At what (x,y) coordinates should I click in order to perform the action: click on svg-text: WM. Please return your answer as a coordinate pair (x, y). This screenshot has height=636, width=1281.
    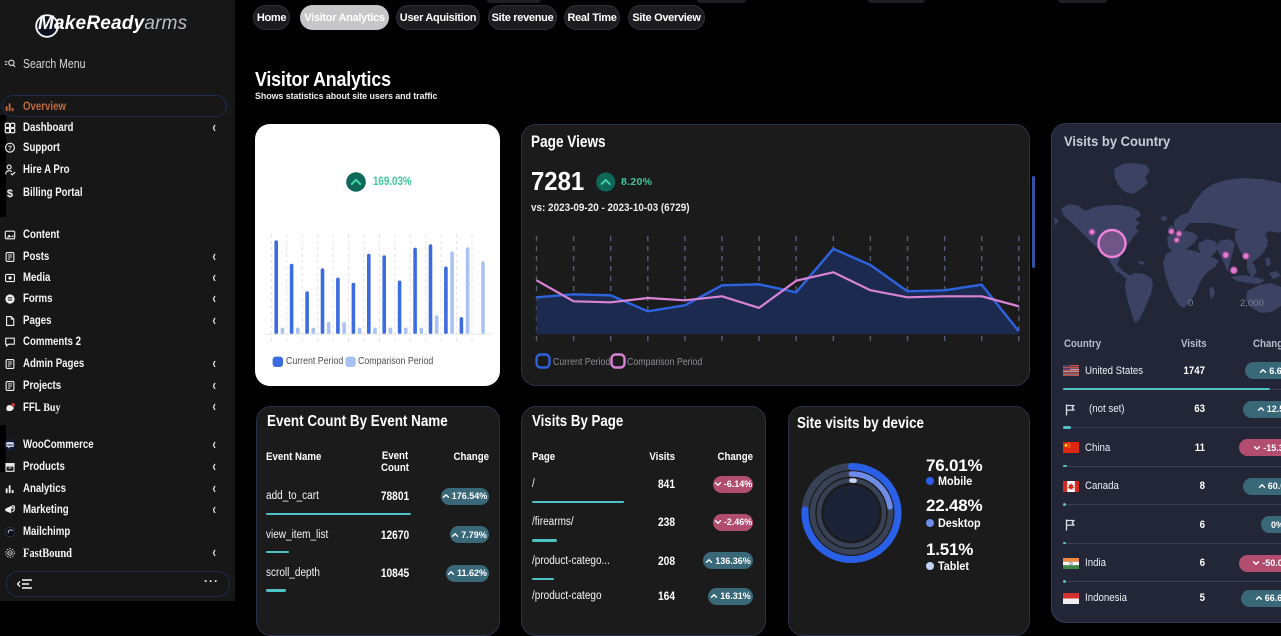
    Looking at the image, I should click on (10, 444).